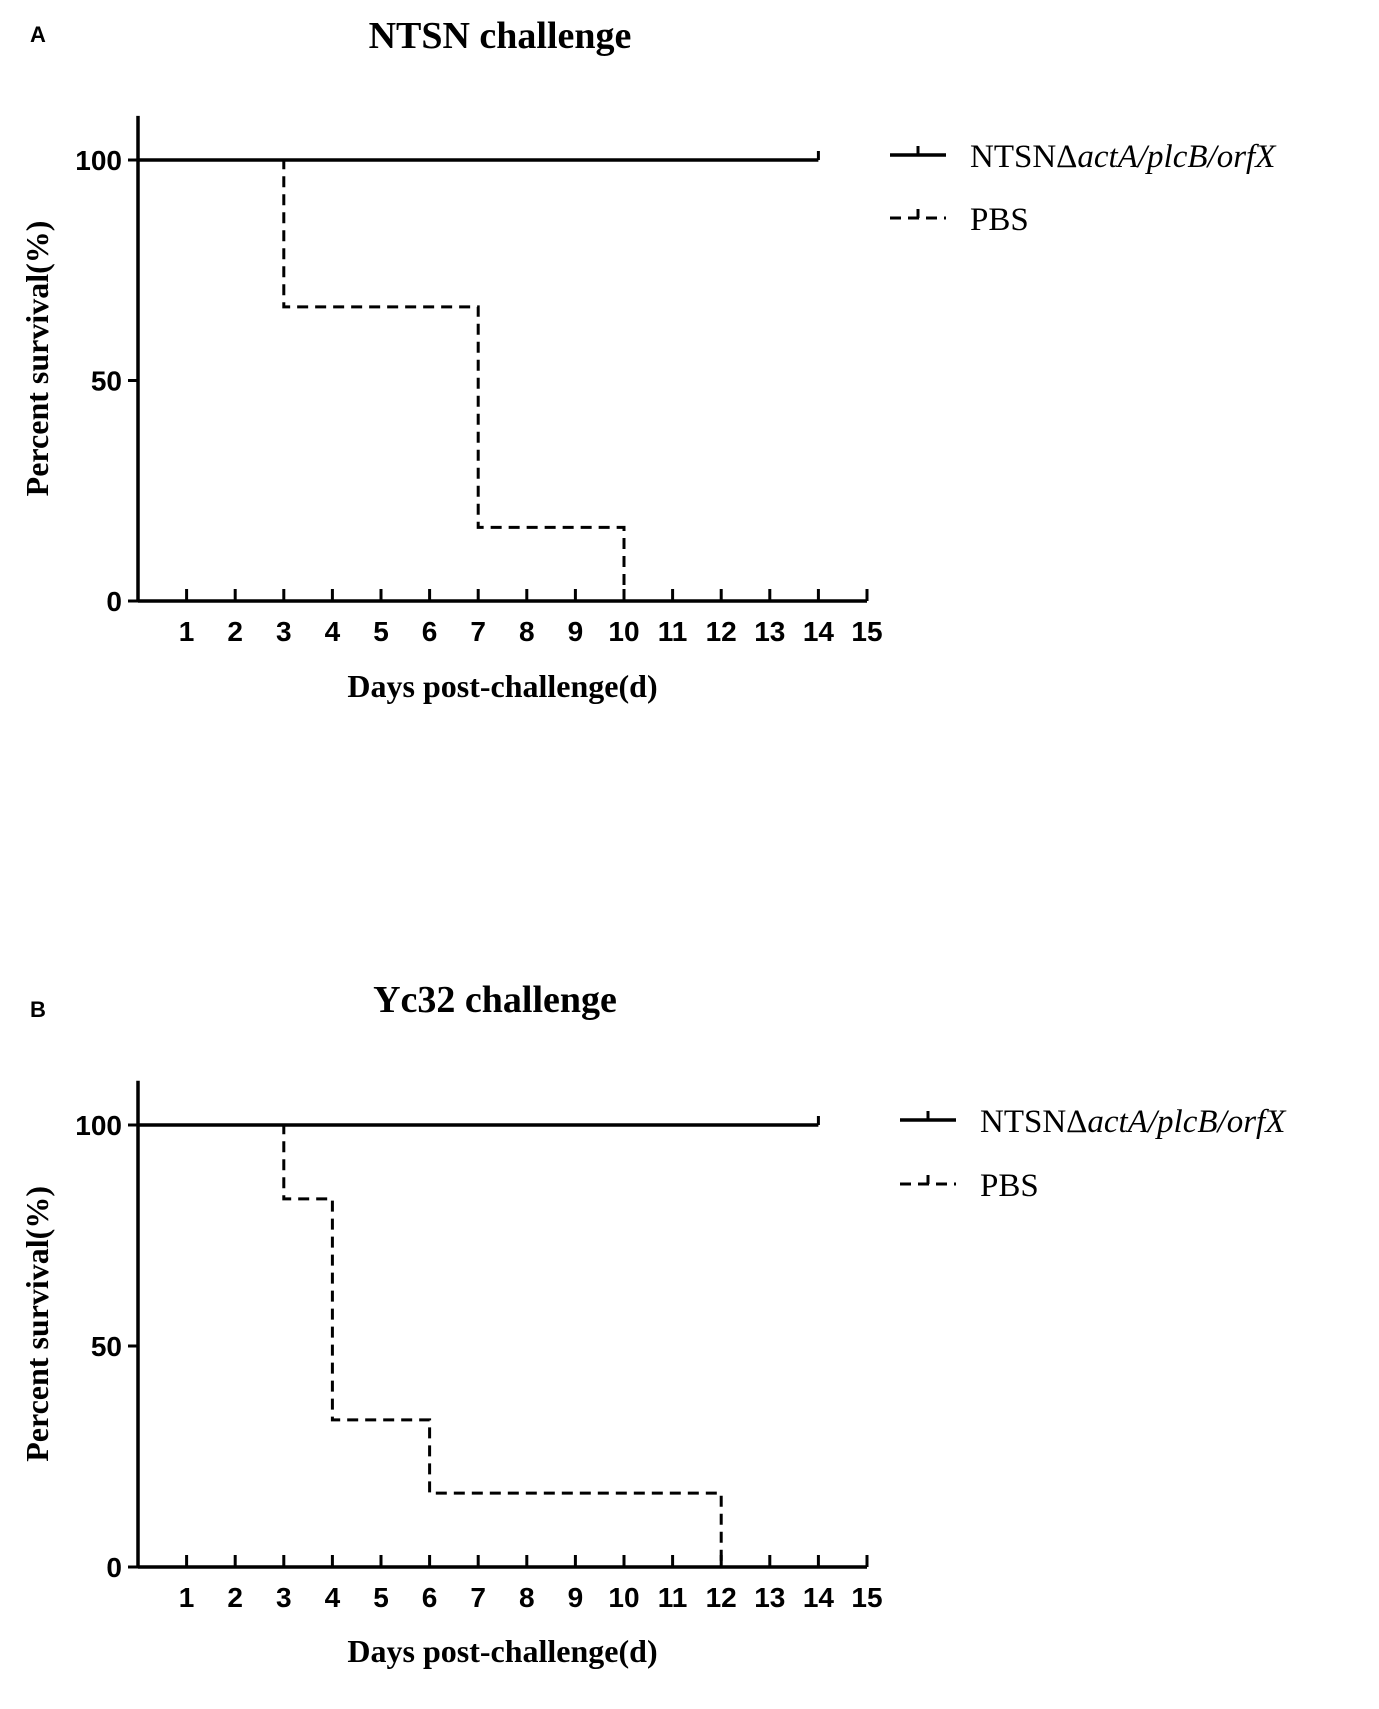 The height and width of the screenshot is (1709, 1379). What do you see at coordinates (500, 36) in the screenshot?
I see `chart-title: NTSN challenge` at bounding box center [500, 36].